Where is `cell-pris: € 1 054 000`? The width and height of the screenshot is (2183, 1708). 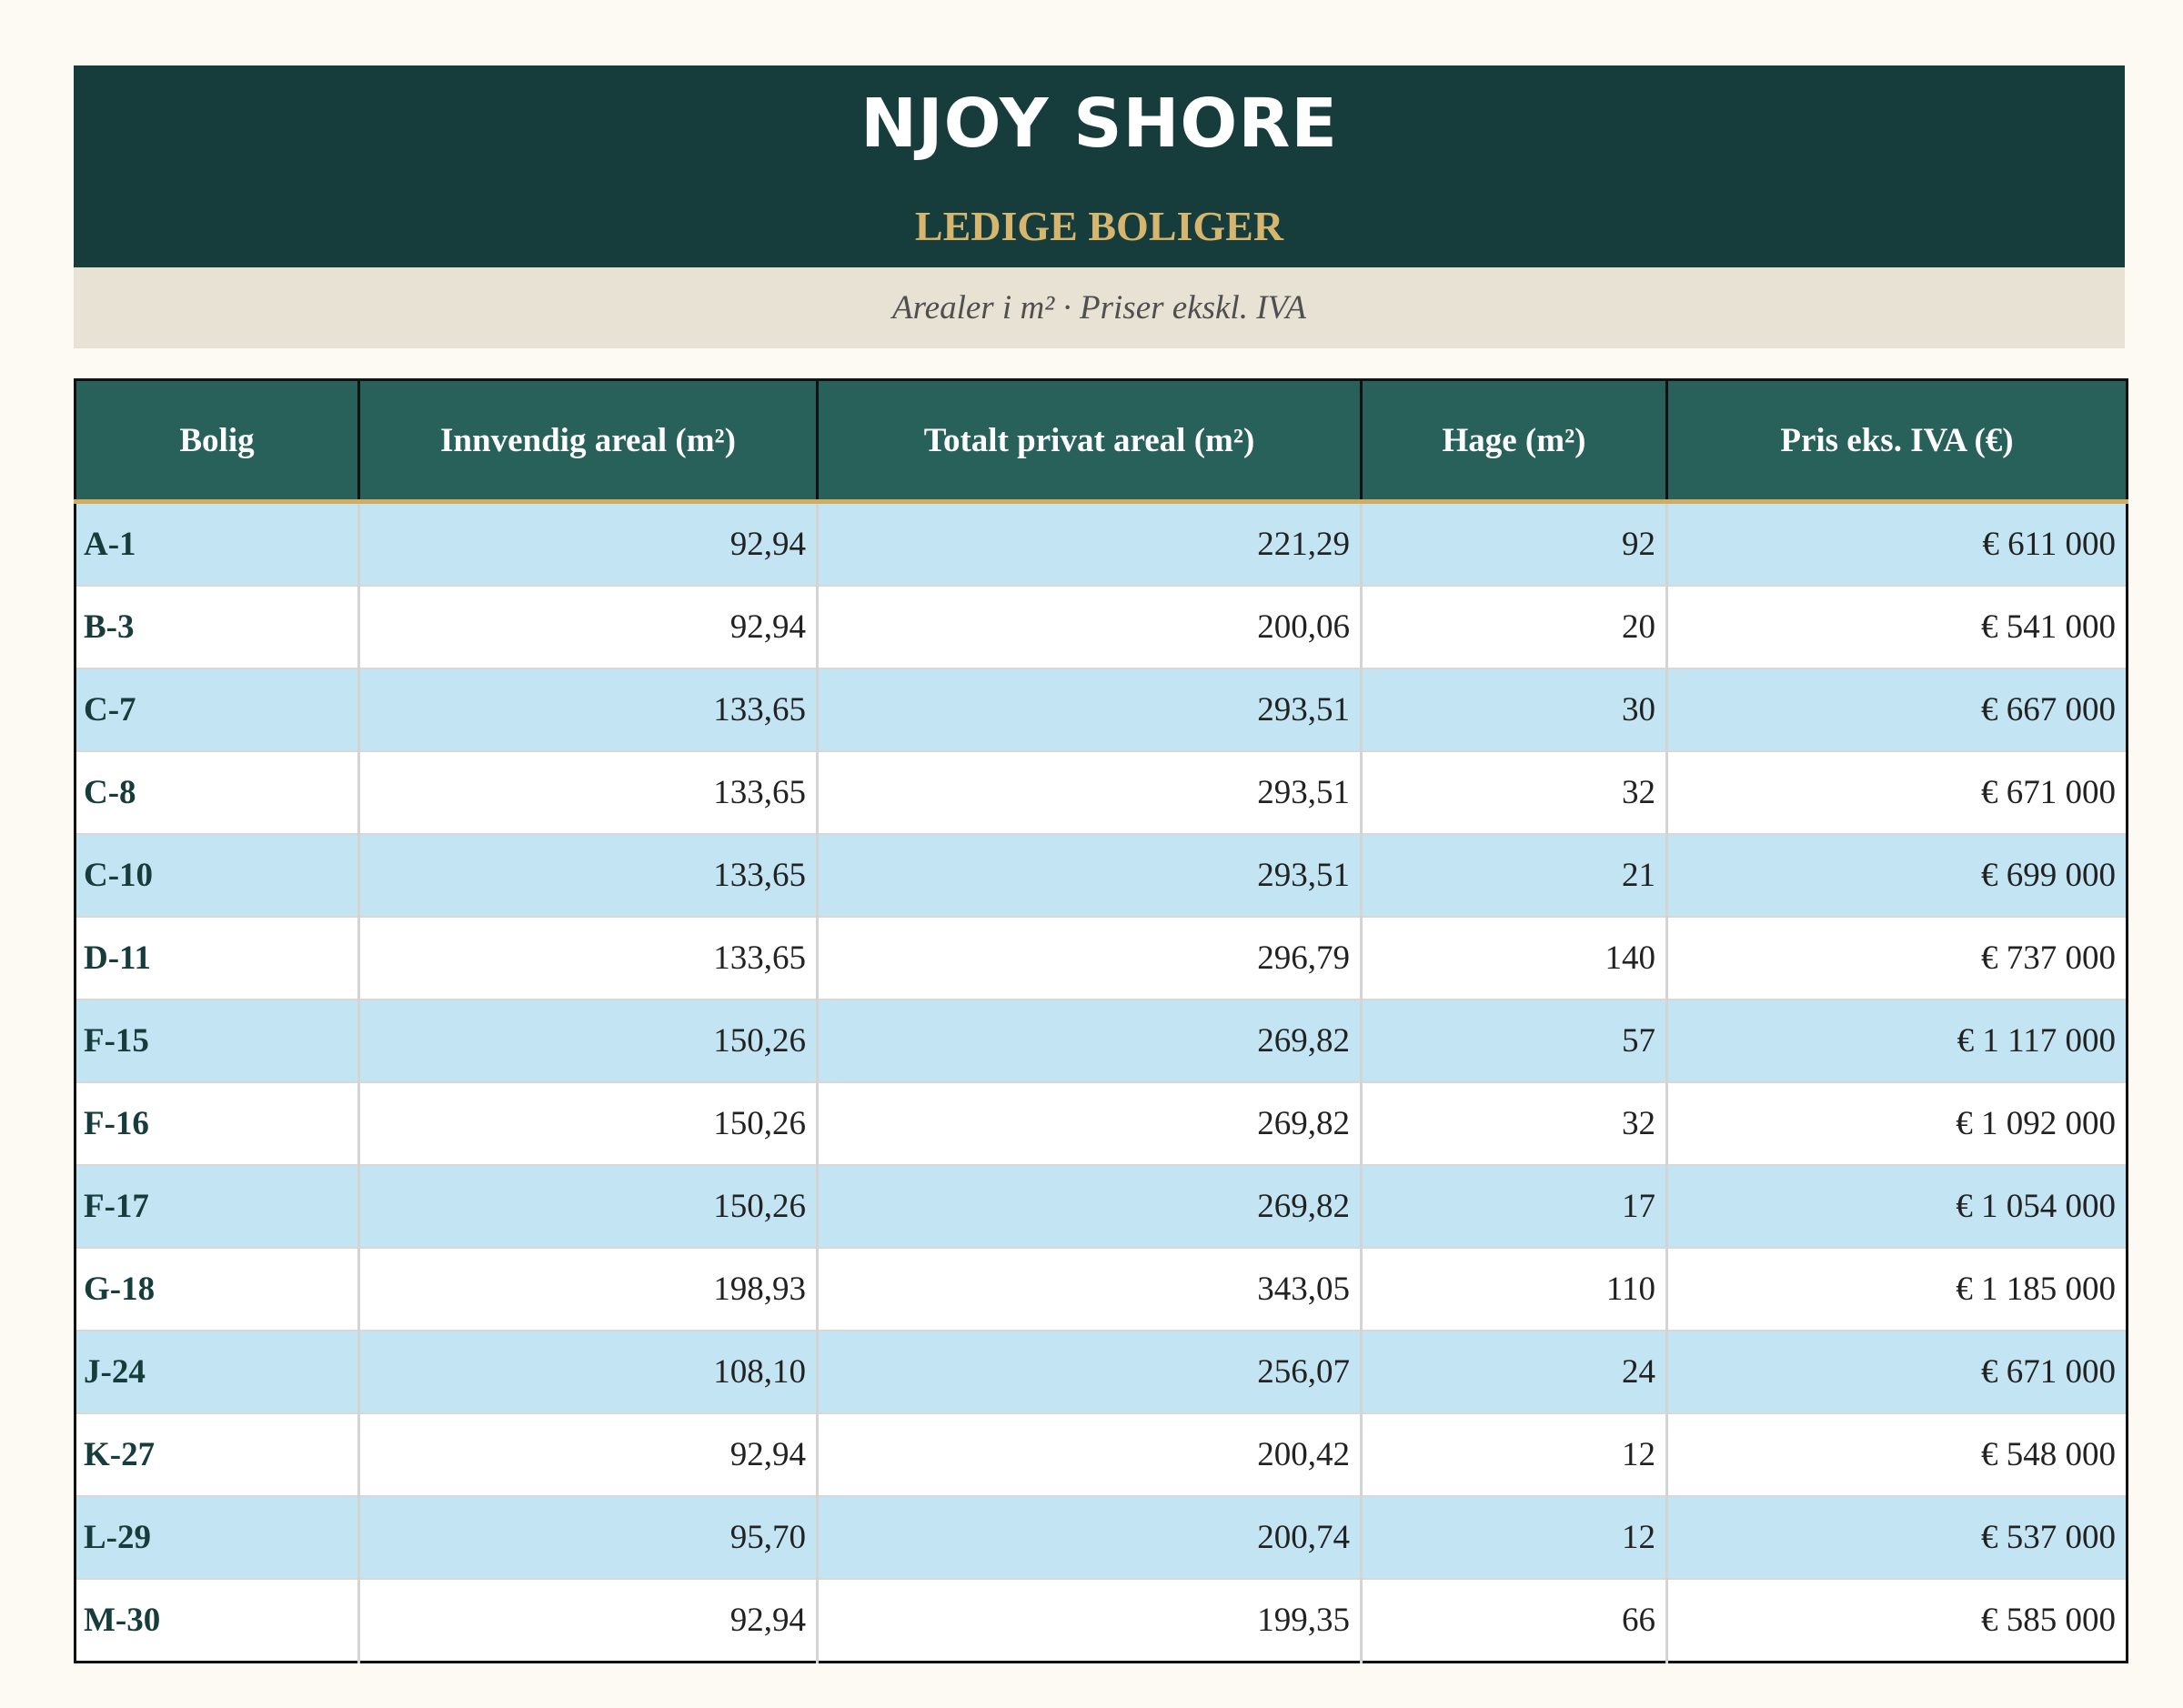
cell-pris: € 1 054 000 is located at coordinates (1896, 1207).